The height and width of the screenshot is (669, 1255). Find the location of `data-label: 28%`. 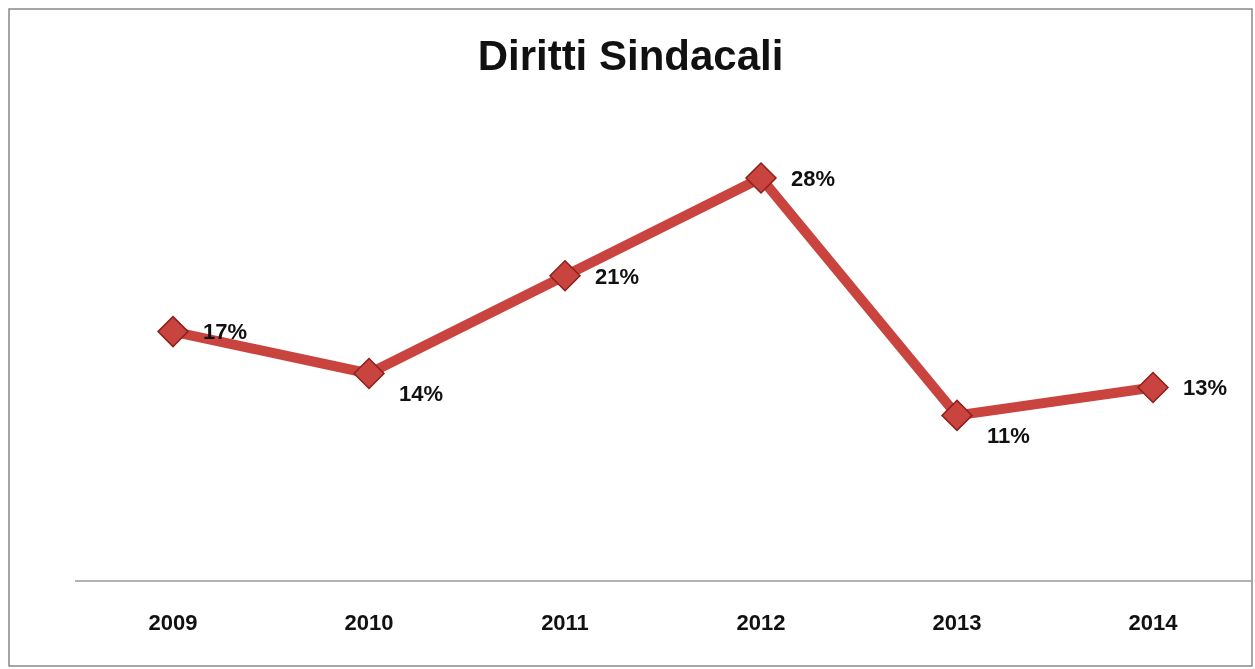

data-label: 28% is located at coordinates (813, 178).